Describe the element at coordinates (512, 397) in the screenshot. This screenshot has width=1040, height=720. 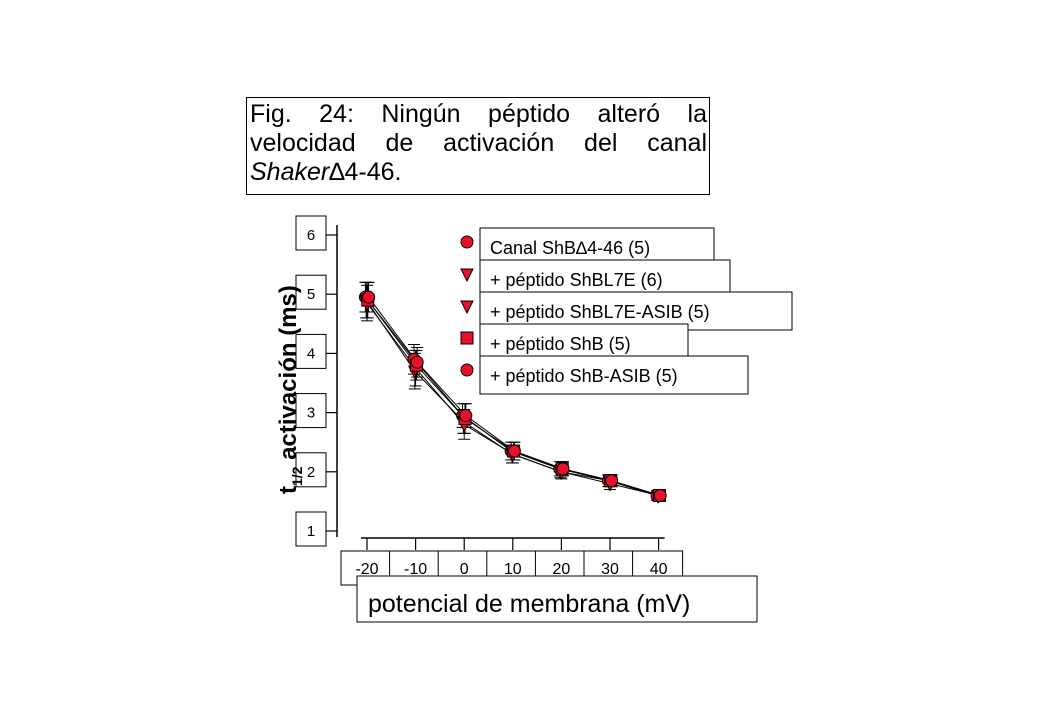
I see `markers` at that location.